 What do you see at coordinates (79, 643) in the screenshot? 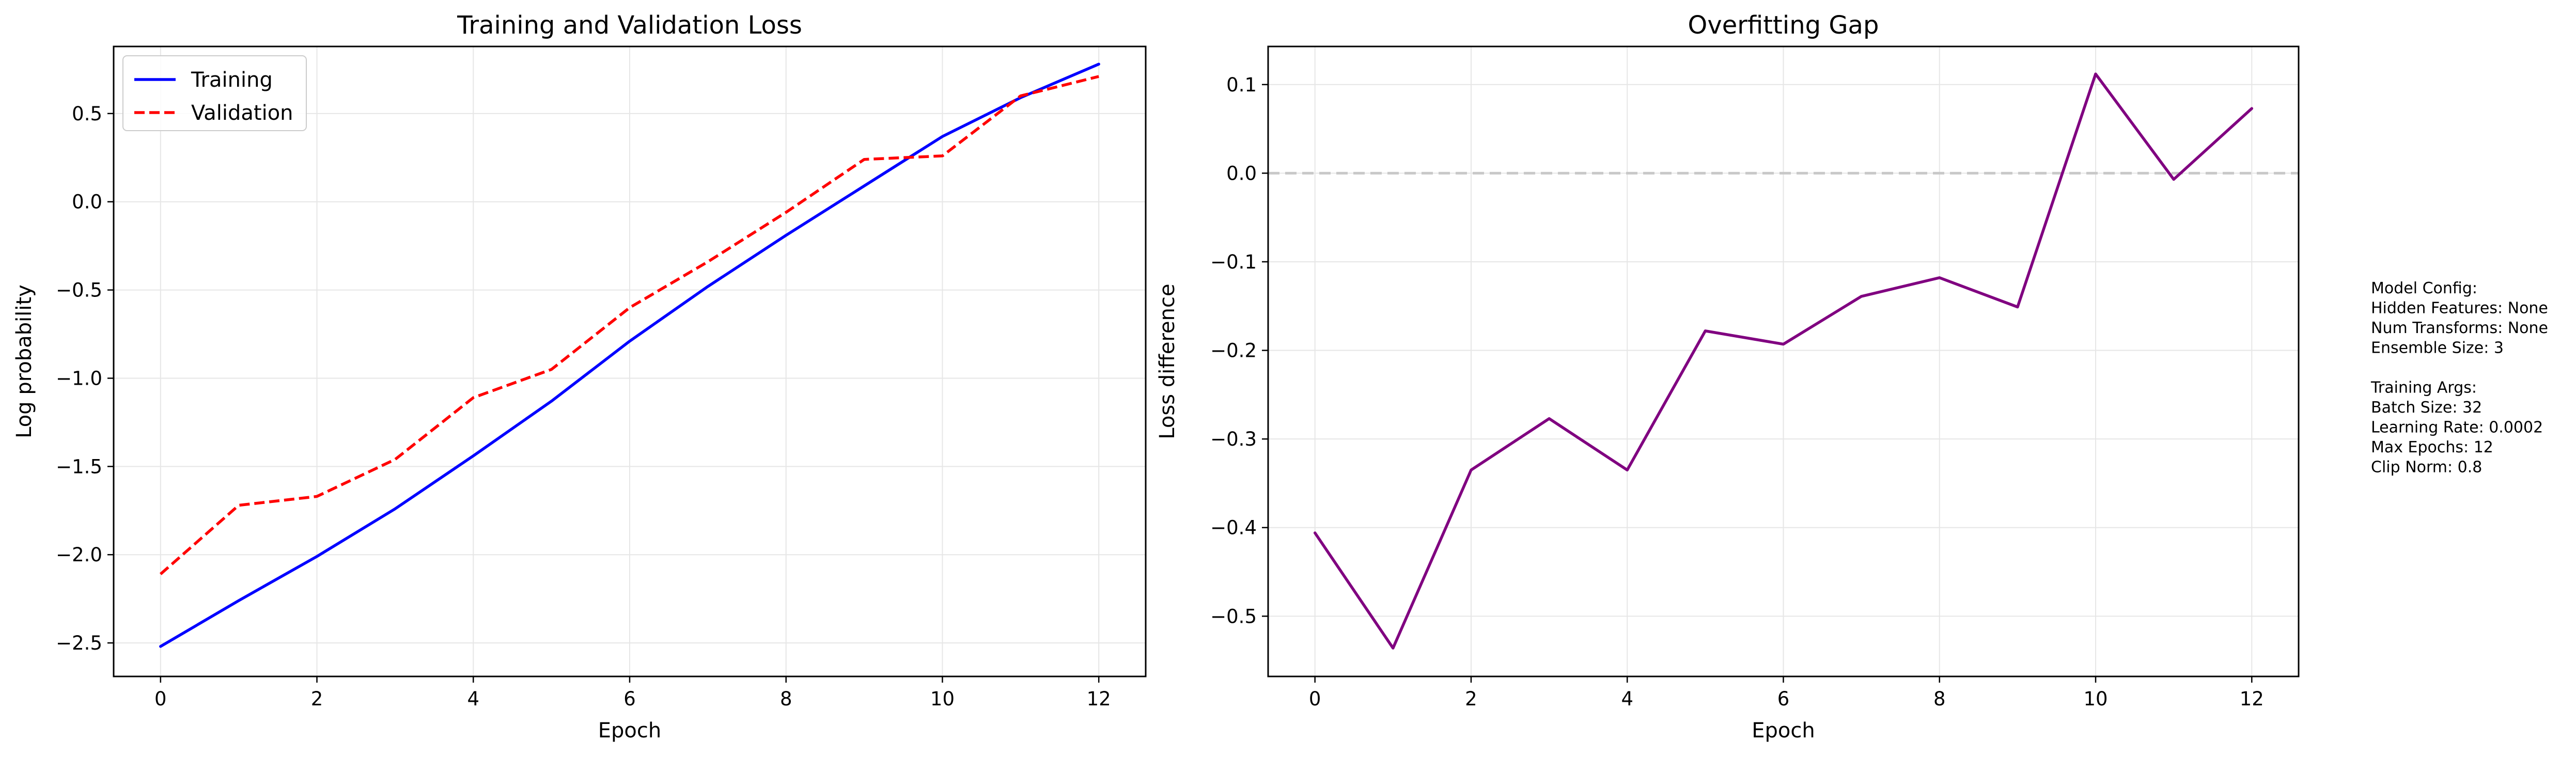
I see `y-tick-label: −2.5` at bounding box center [79, 643].